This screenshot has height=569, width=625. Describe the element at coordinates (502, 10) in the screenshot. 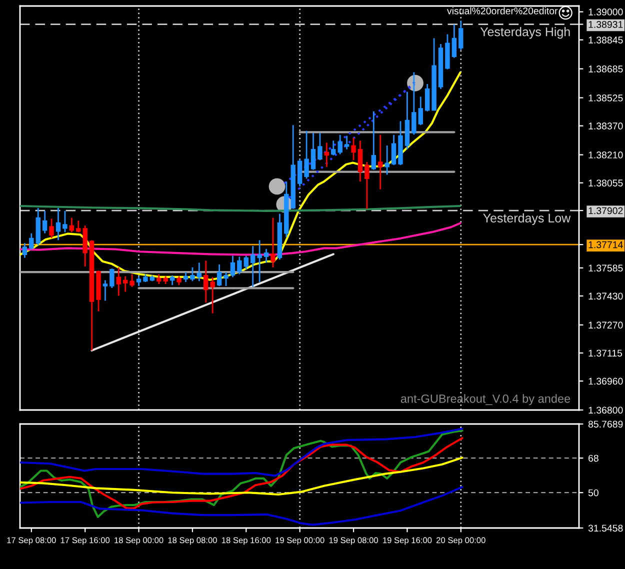

I see `annotation: visual%20order%20editor` at that location.